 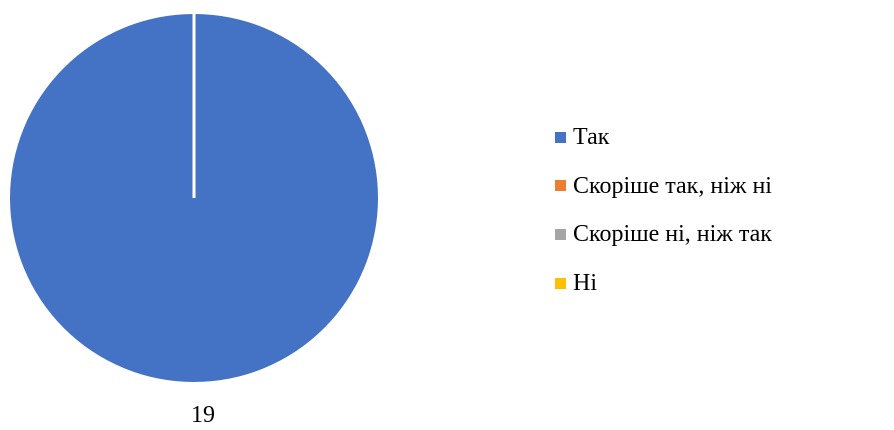 What do you see at coordinates (591, 137) in the screenshot?
I see `legend-label-tak: Так` at bounding box center [591, 137].